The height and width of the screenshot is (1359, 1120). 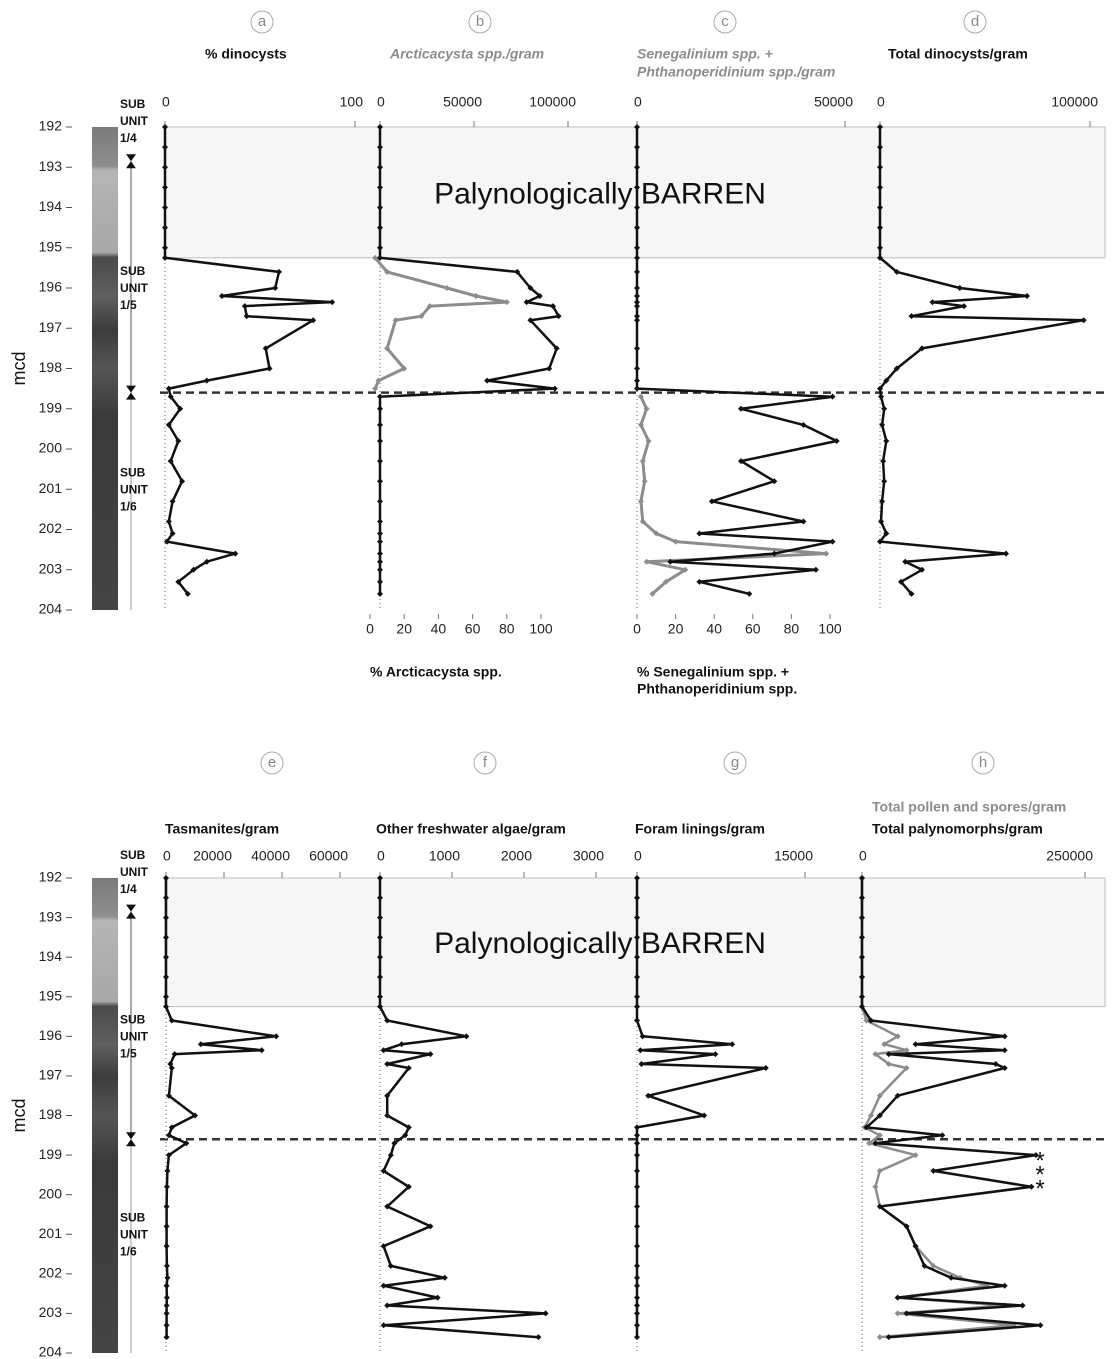 What do you see at coordinates (262, 21) in the screenshot?
I see `panel-letter: a` at bounding box center [262, 21].